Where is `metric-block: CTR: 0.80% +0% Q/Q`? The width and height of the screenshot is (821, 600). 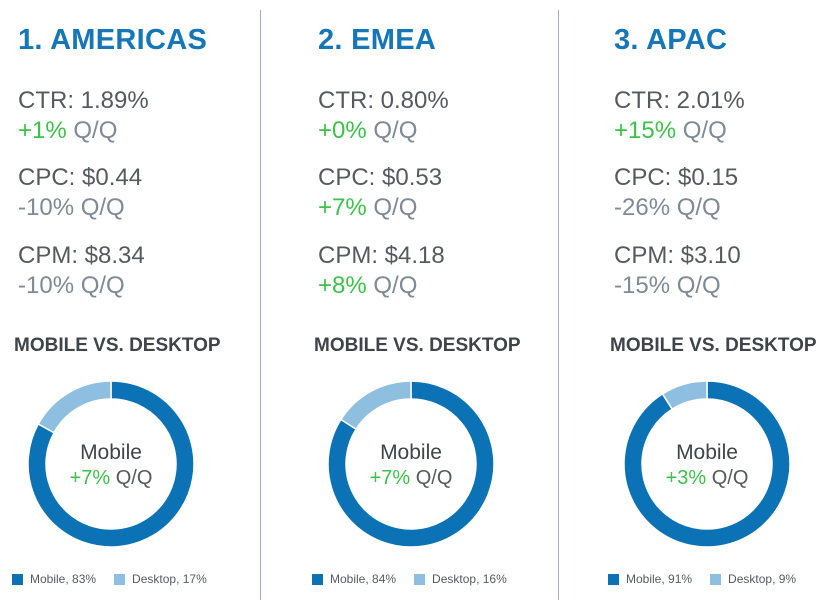 metric-block: CTR: 0.80% +0% Q/Q is located at coordinates (383, 116).